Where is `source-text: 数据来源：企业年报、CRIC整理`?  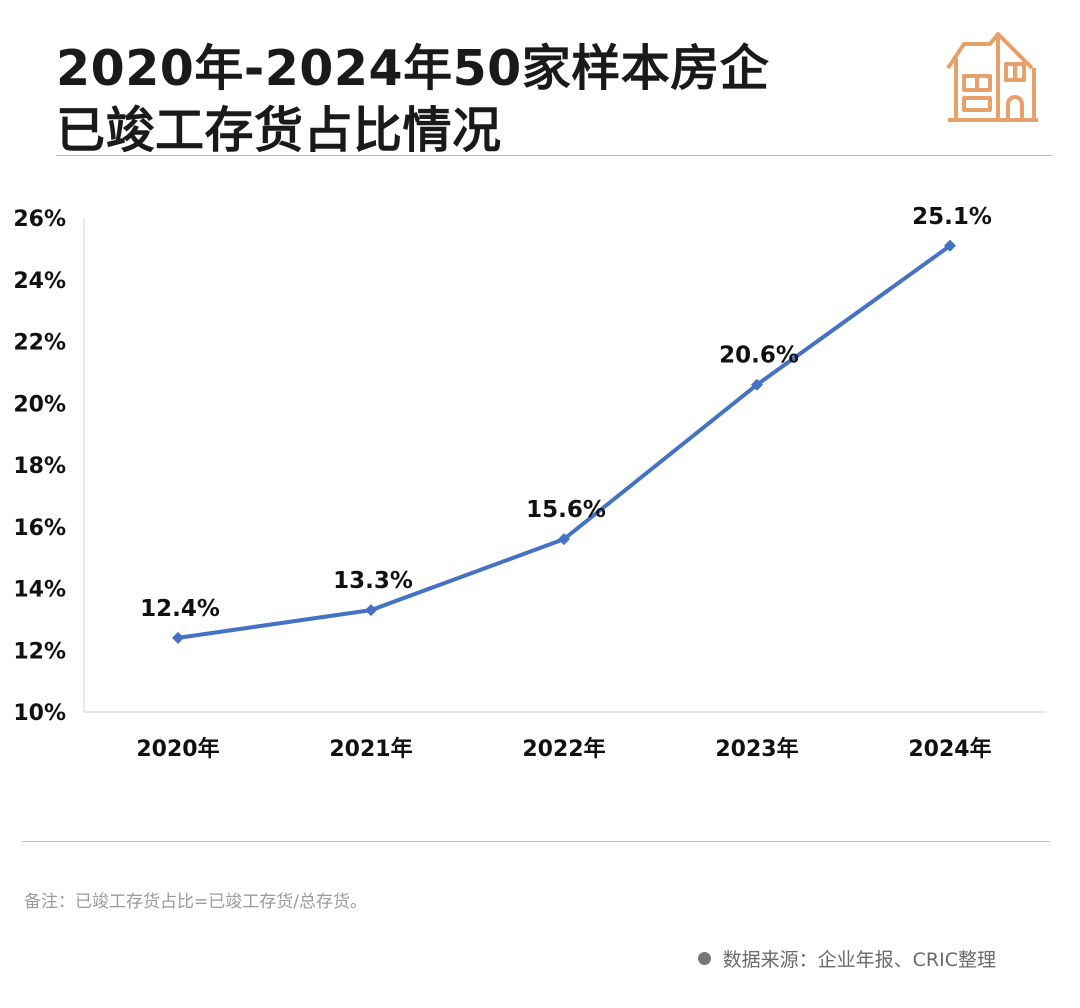
source-text: 数据来源：企业年报、CRIC整理 is located at coordinates (859, 960).